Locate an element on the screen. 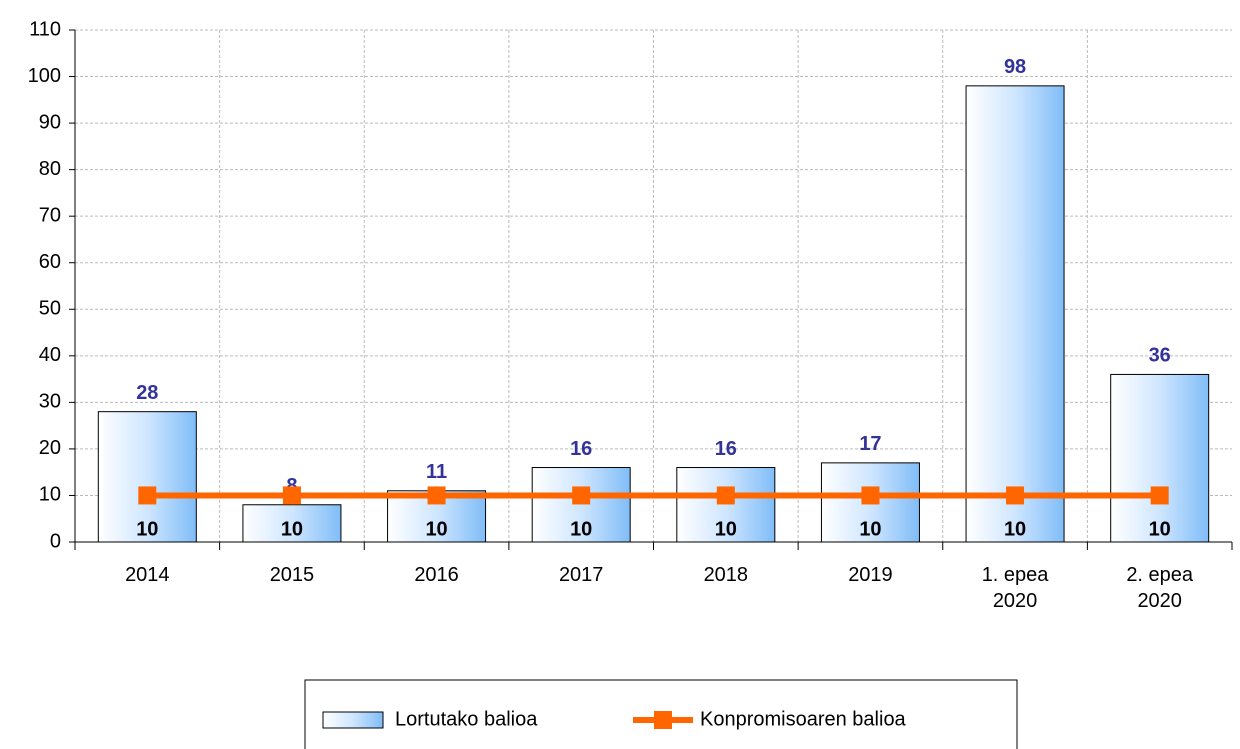  y-tick-label: 100 is located at coordinates (44, 76).